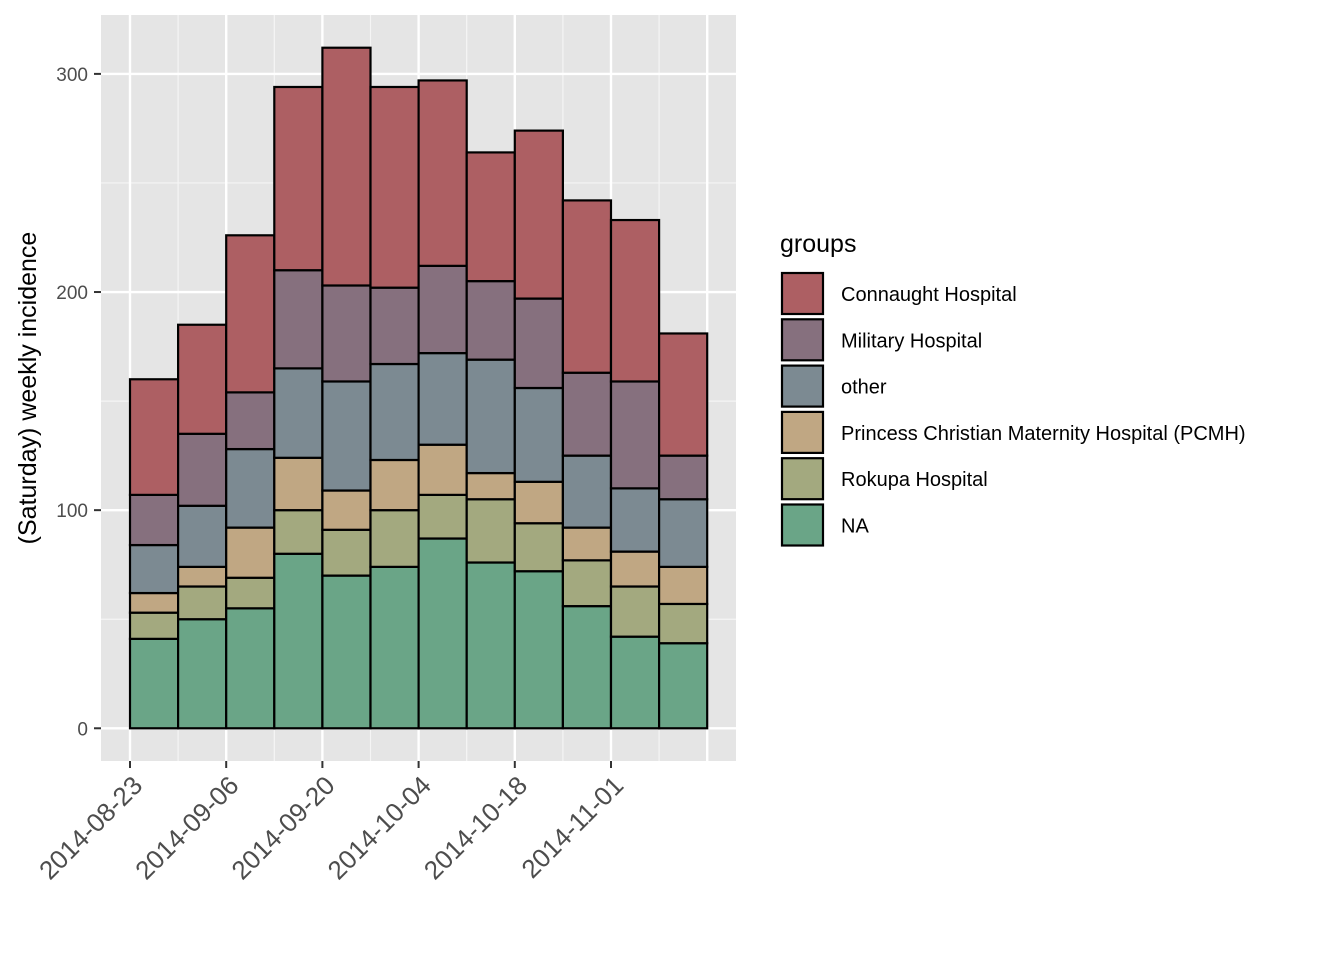 The width and height of the screenshot is (1344, 960). Describe the element at coordinates (82, 729) in the screenshot. I see `y-tick-label: 0` at that location.